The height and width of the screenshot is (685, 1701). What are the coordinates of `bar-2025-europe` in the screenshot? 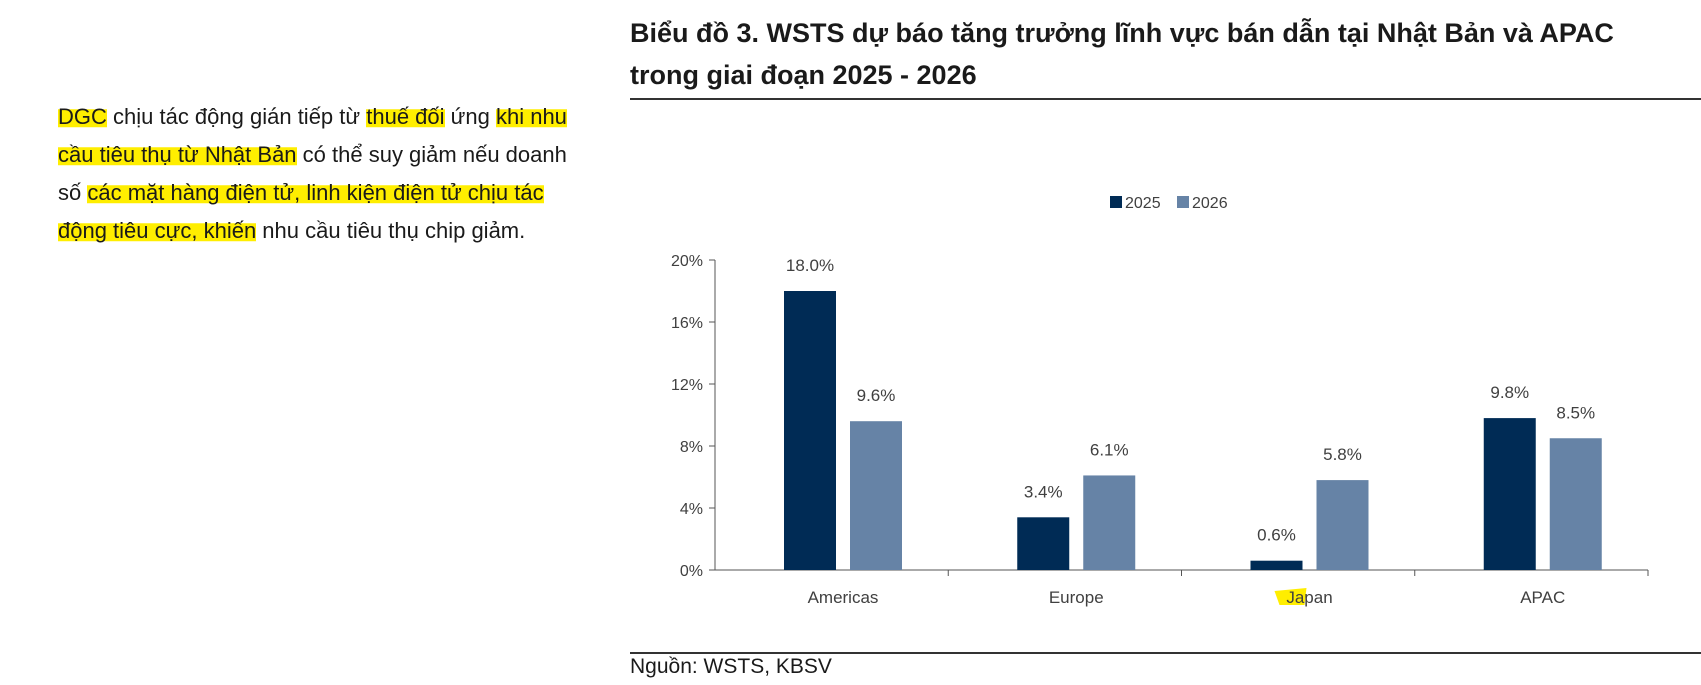 It's located at (1043, 543).